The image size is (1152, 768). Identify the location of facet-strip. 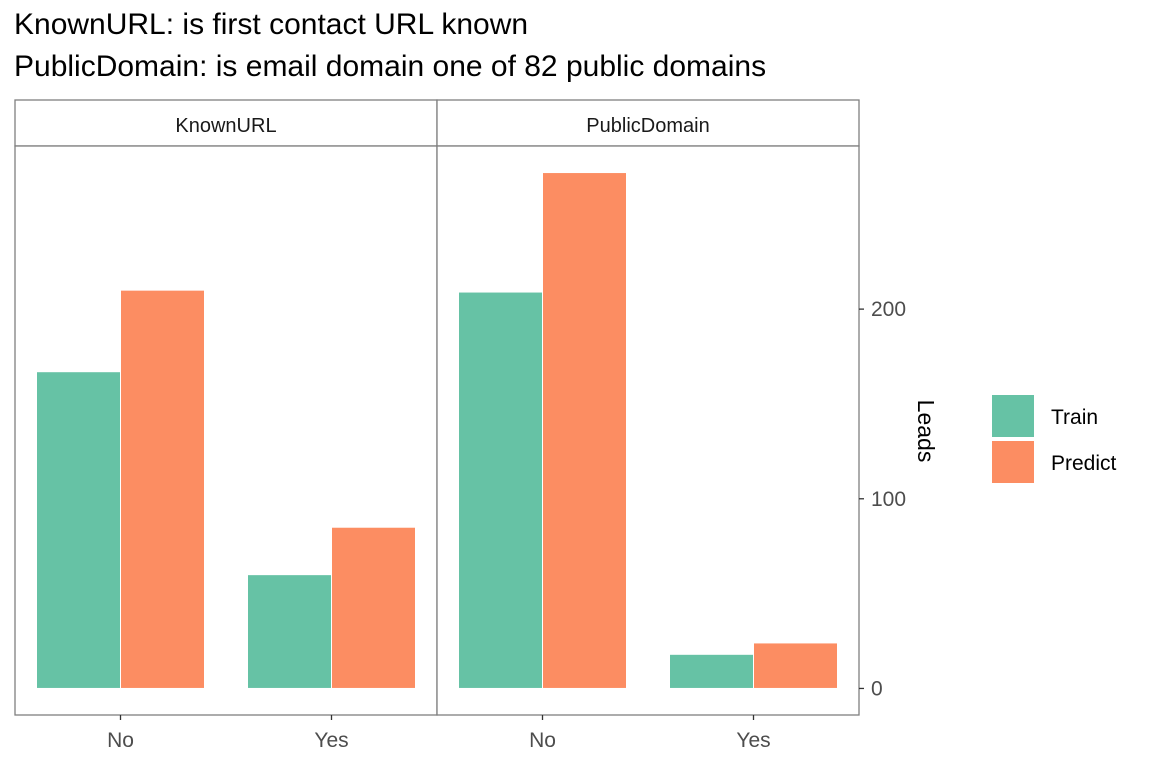
(648, 123).